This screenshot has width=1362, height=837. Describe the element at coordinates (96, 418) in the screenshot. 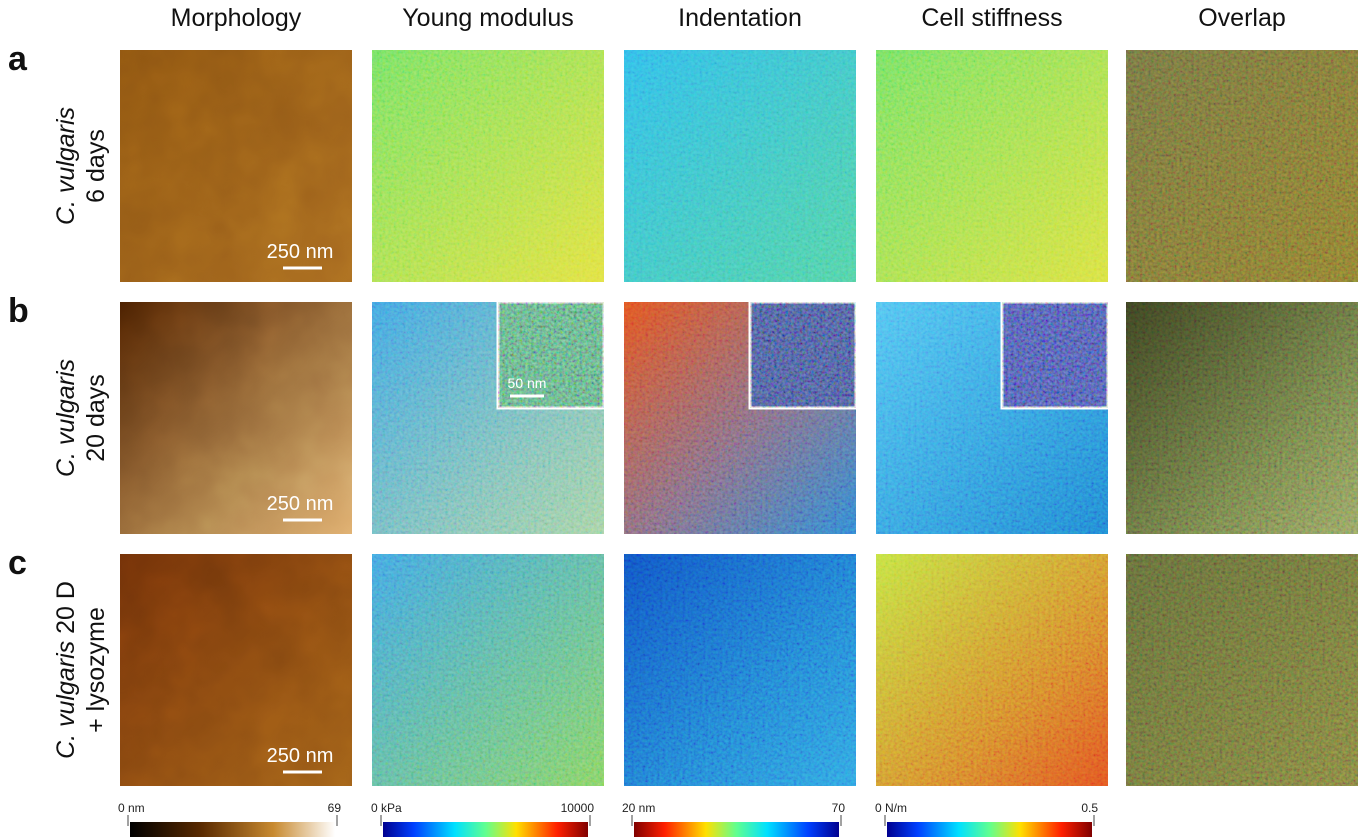

I see `row-label: 20 days` at that location.